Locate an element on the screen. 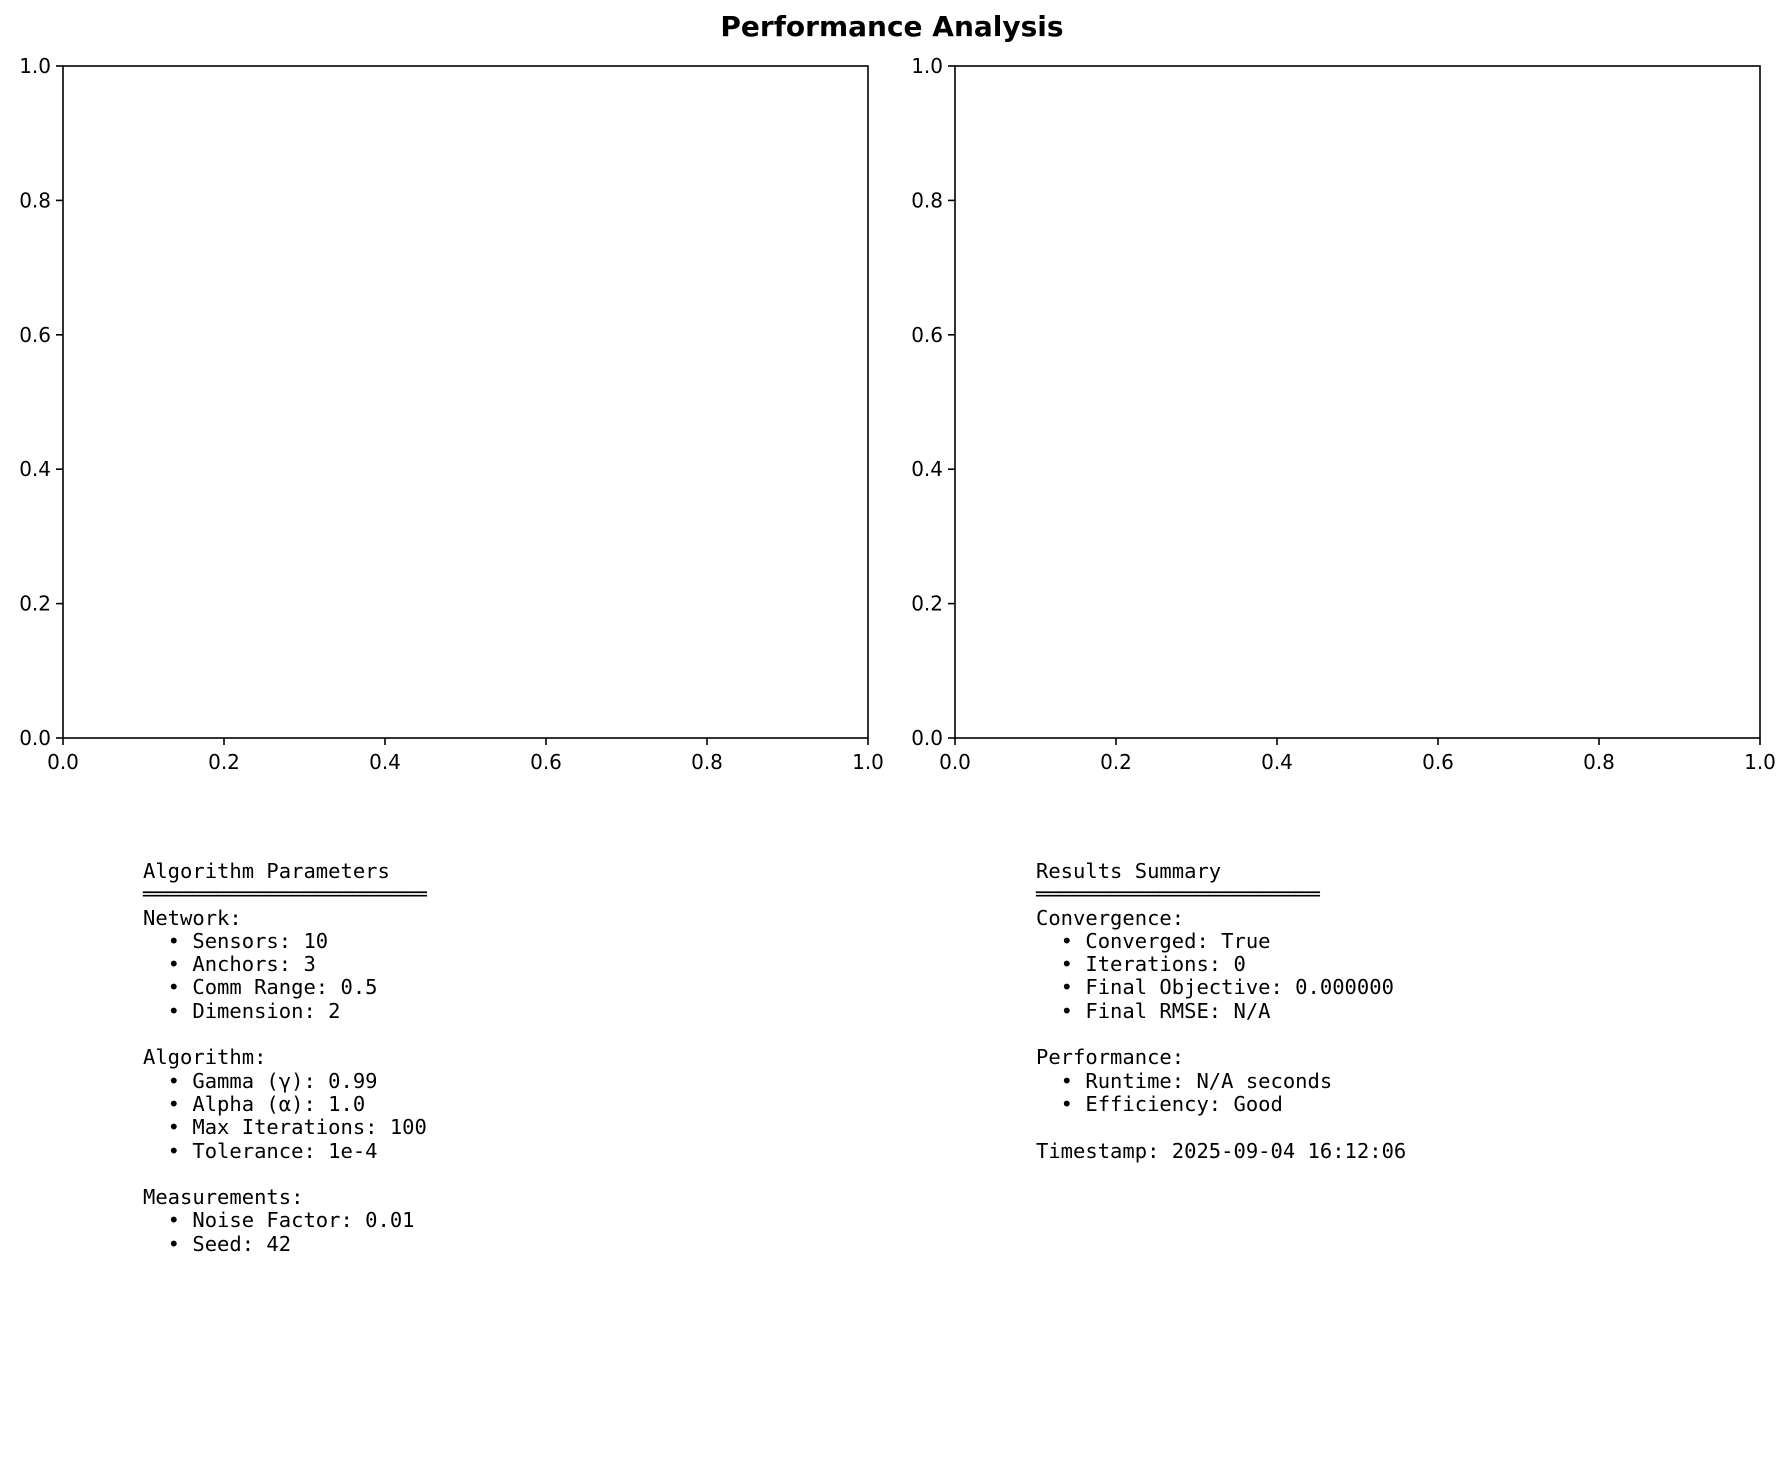 The width and height of the screenshot is (1784, 1477). result-line: ═══════════════════════ is located at coordinates (1178, 894).